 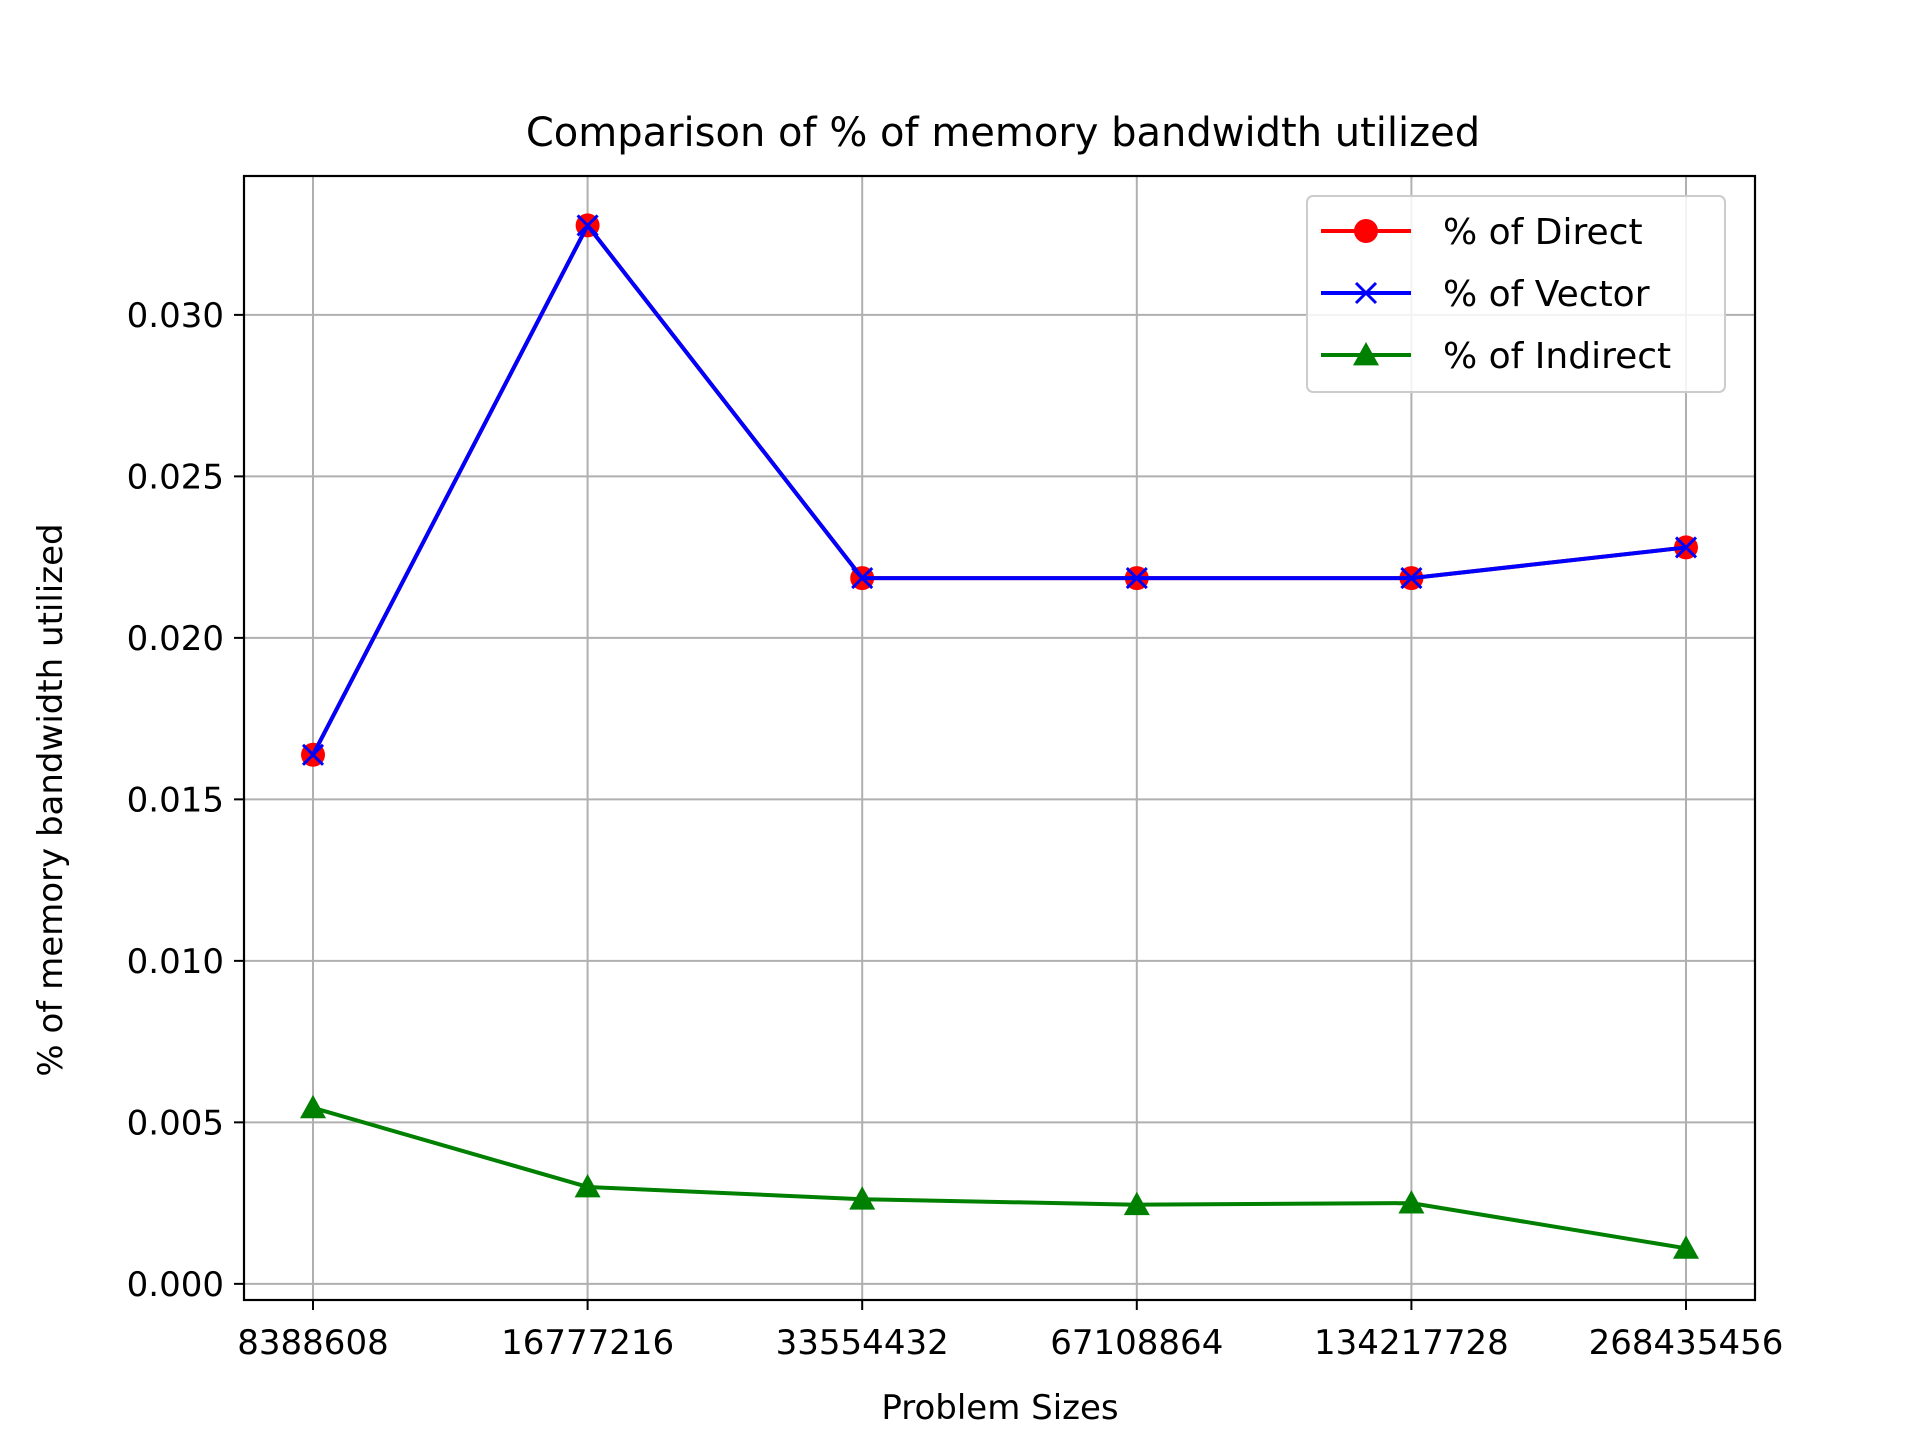 I want to click on y-tick-label: 0.005, so click(x=175, y=1123).